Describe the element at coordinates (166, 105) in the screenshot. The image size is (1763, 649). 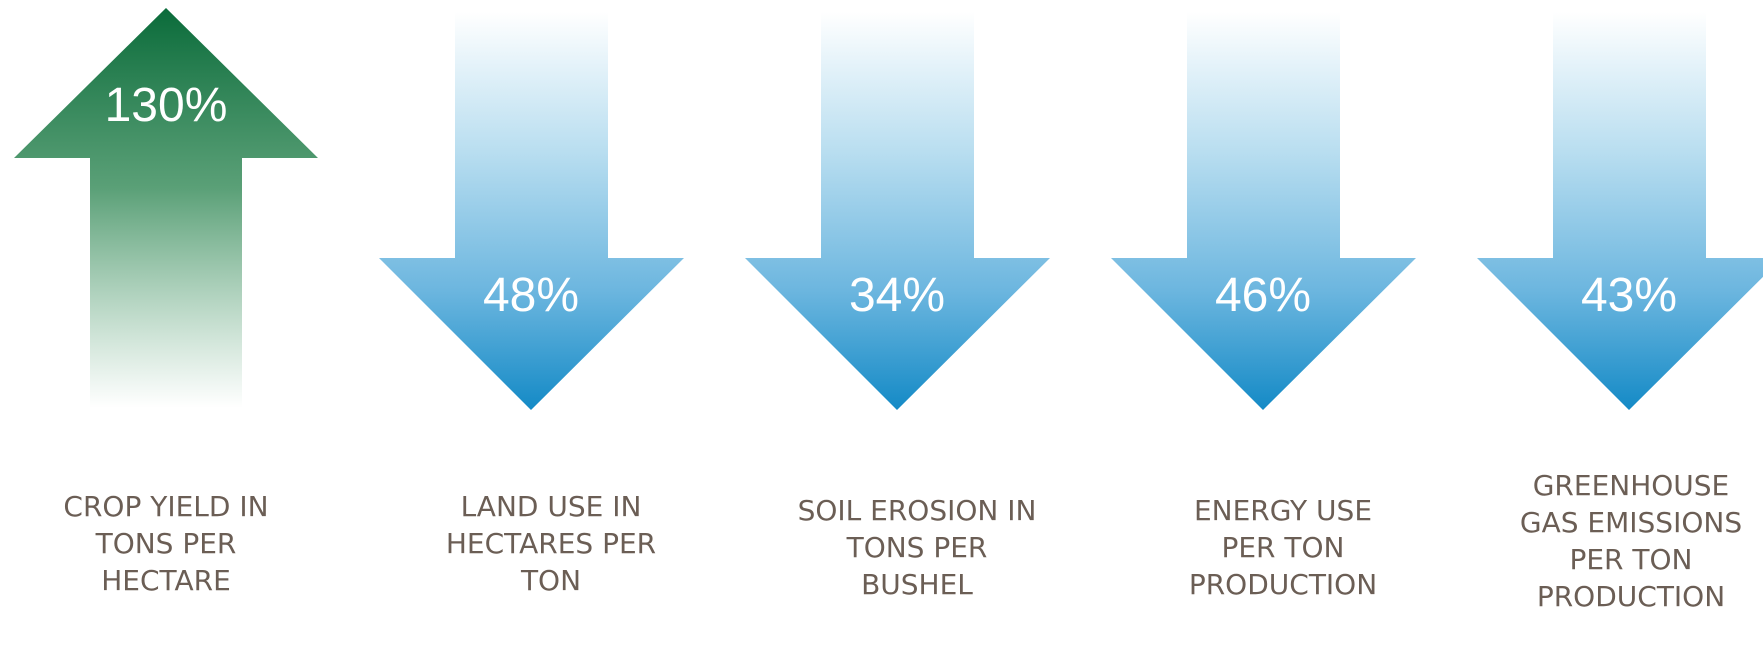
I see `crop-yield-value: 130%` at that location.